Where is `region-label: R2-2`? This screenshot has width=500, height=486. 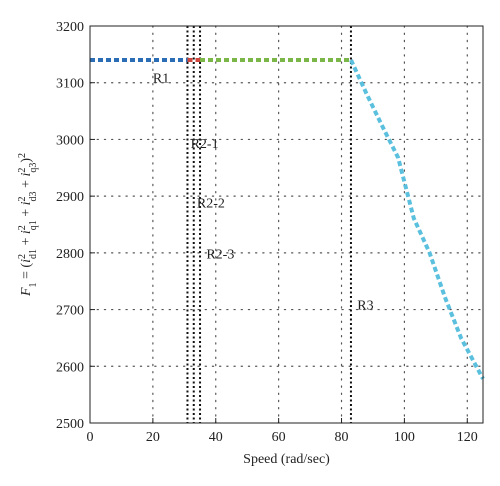 region-label: R2-2 is located at coordinates (211, 203).